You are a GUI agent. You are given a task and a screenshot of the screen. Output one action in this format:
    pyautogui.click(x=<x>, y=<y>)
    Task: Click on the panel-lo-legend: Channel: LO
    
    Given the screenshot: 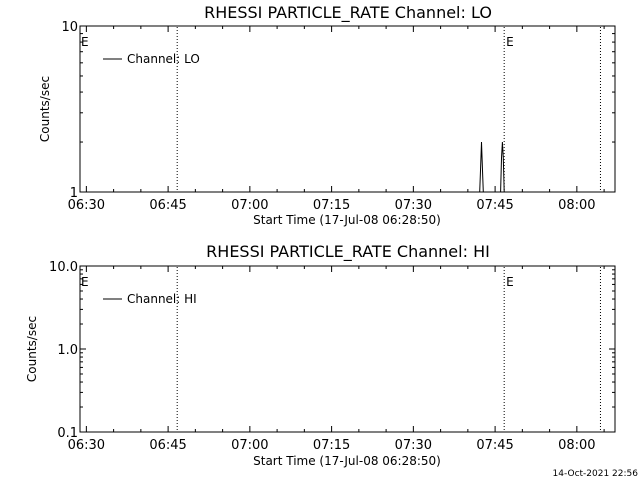 What is the action you would take?
    pyautogui.click(x=151, y=59)
    